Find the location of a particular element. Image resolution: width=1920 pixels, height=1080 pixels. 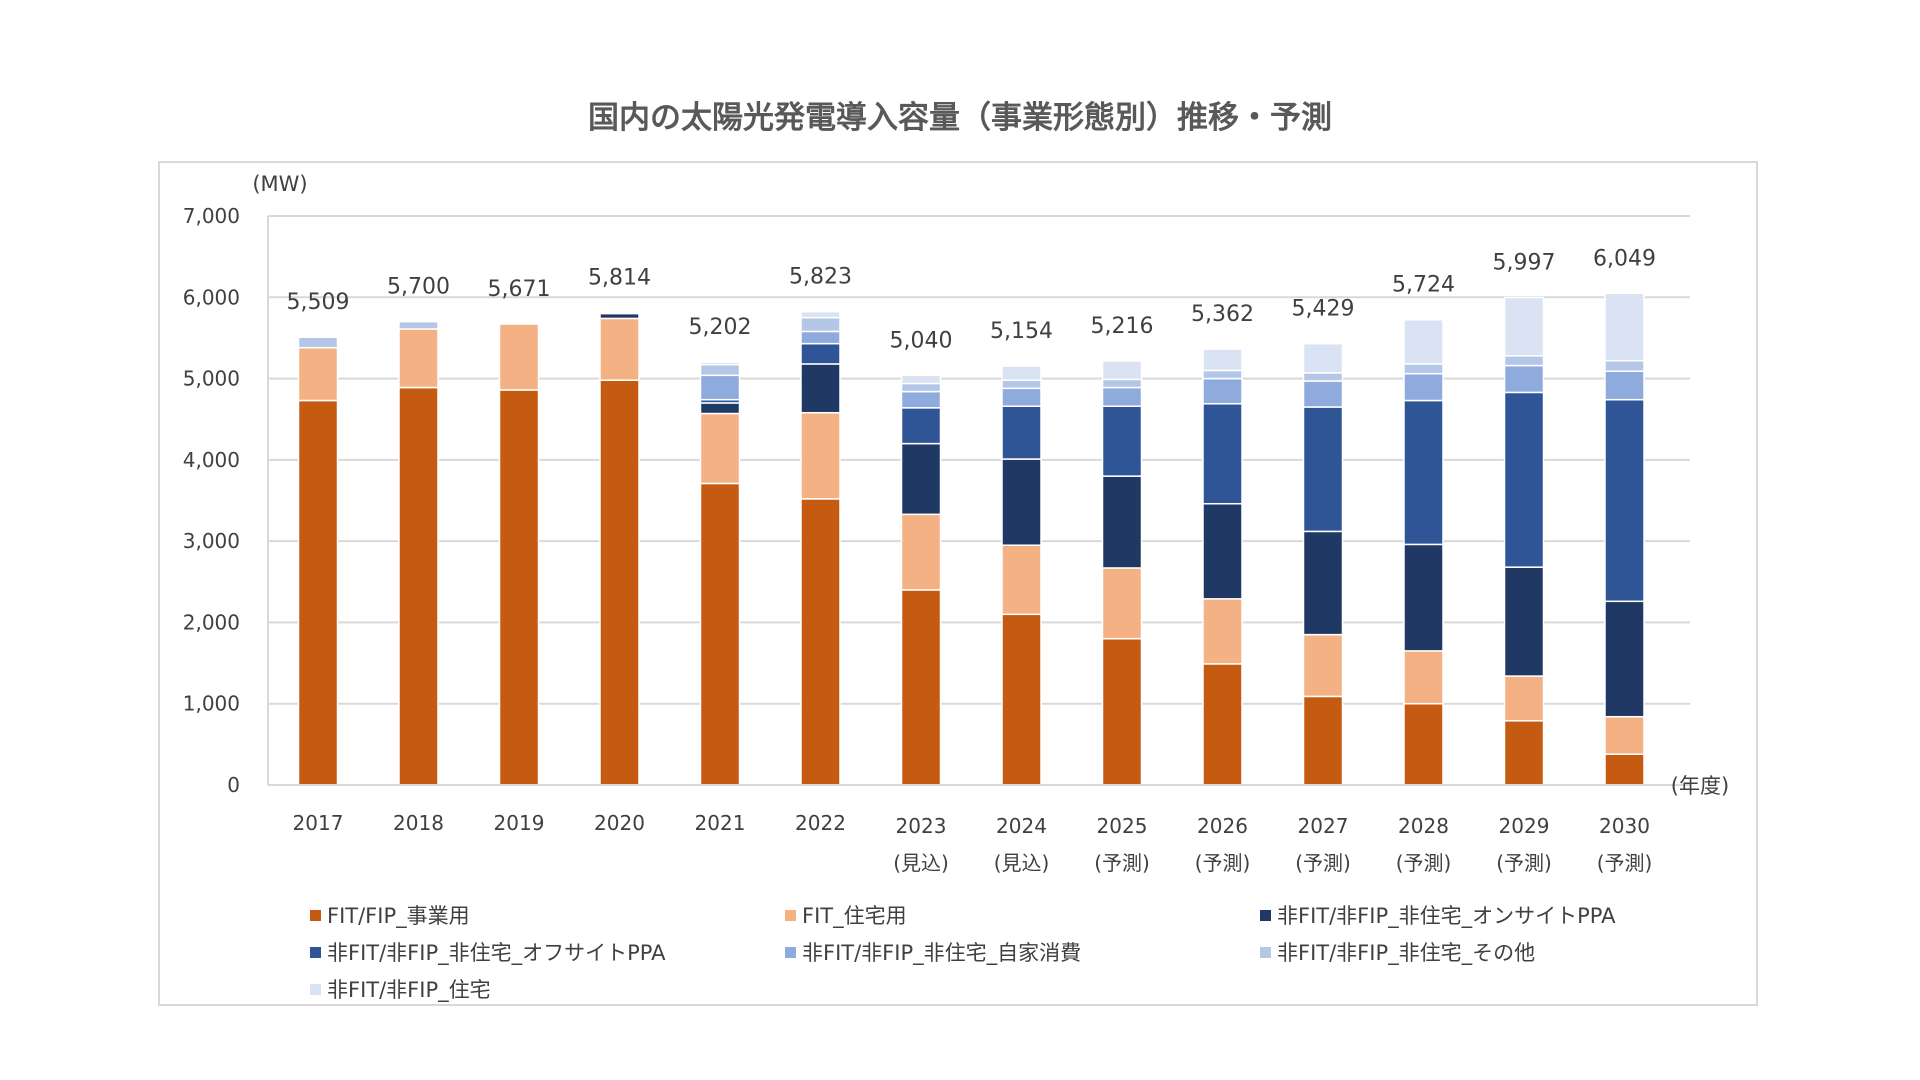

bar-stack-2023 is located at coordinates (921, 580).